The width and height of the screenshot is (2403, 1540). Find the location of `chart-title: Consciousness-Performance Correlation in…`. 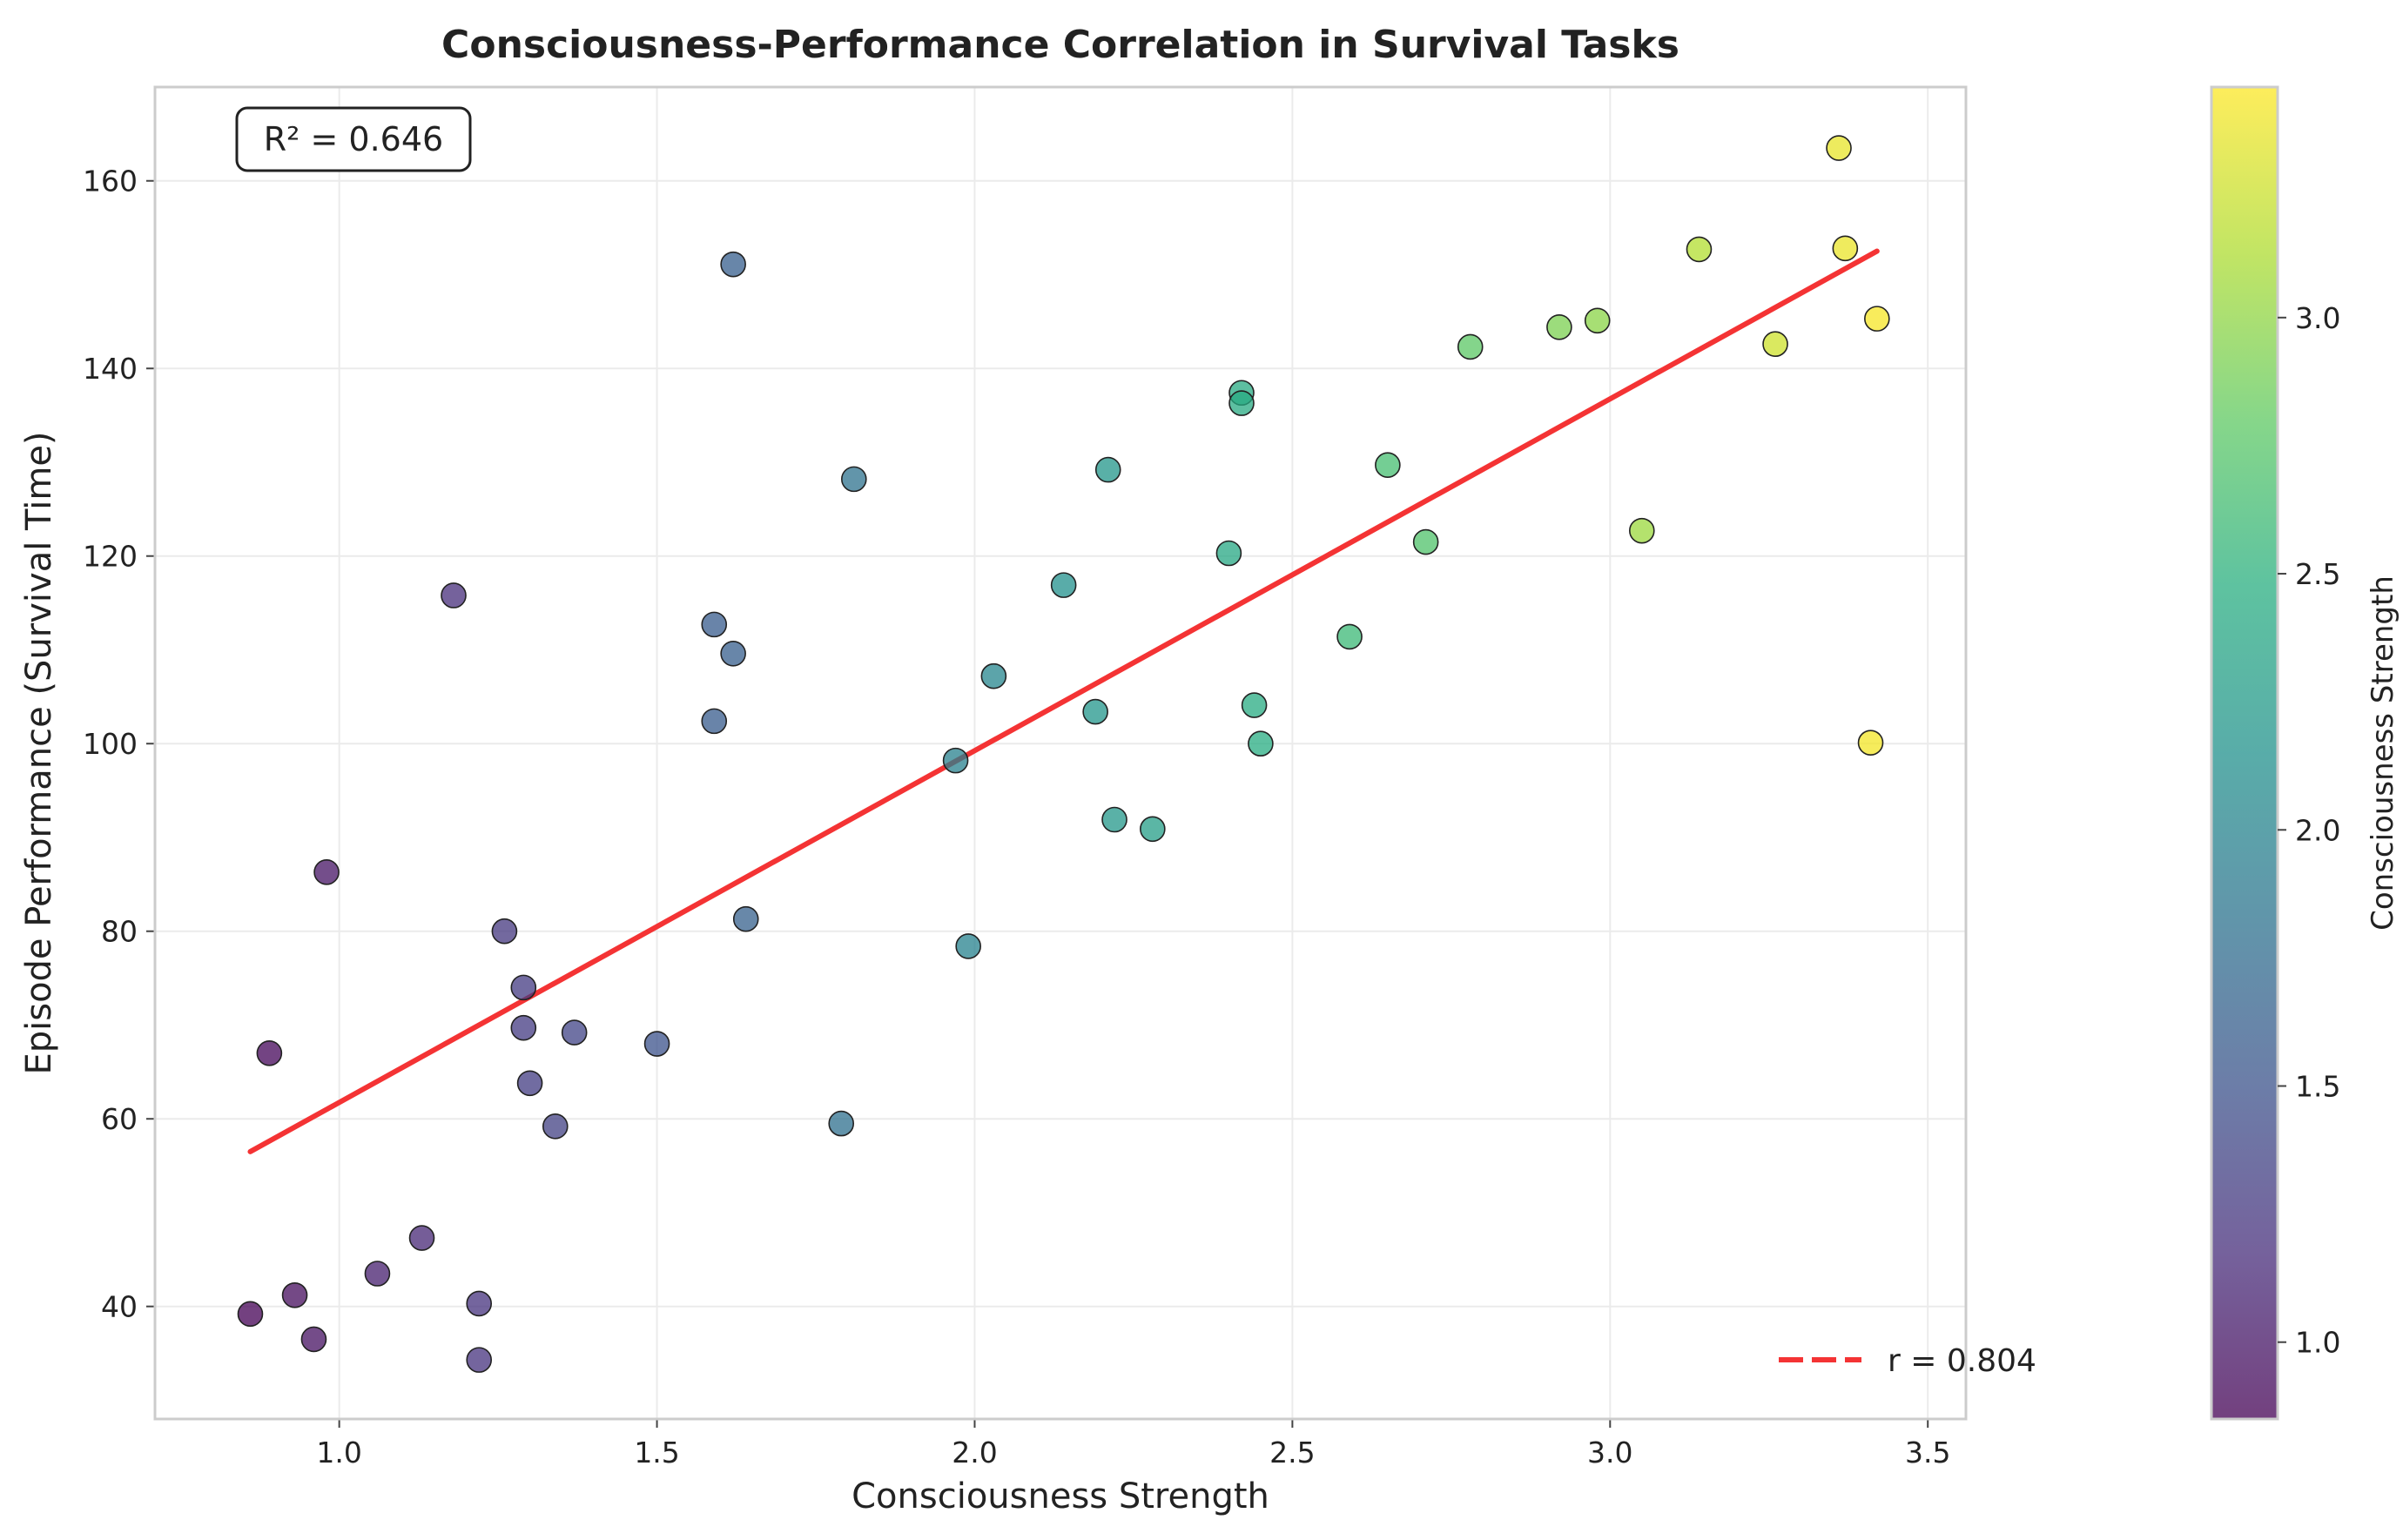

chart-title: Consciousness-Performance Correlation in… is located at coordinates (1060, 45).